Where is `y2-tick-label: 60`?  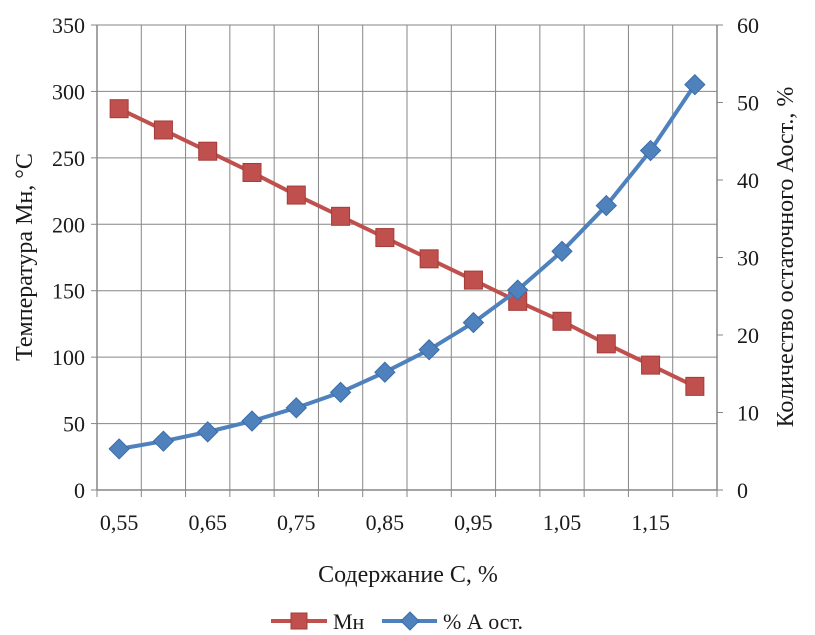 y2-tick-label: 60 is located at coordinates (748, 25).